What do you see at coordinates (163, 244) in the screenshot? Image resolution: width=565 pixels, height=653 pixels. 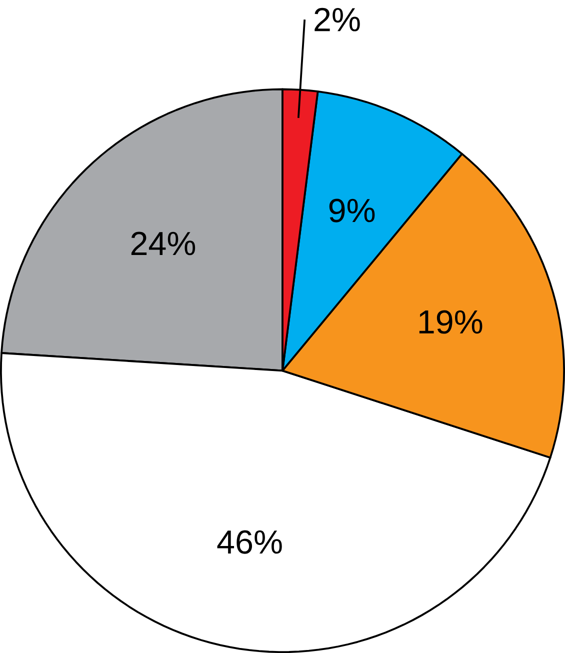 I see `data-label: 24%` at bounding box center [163, 244].